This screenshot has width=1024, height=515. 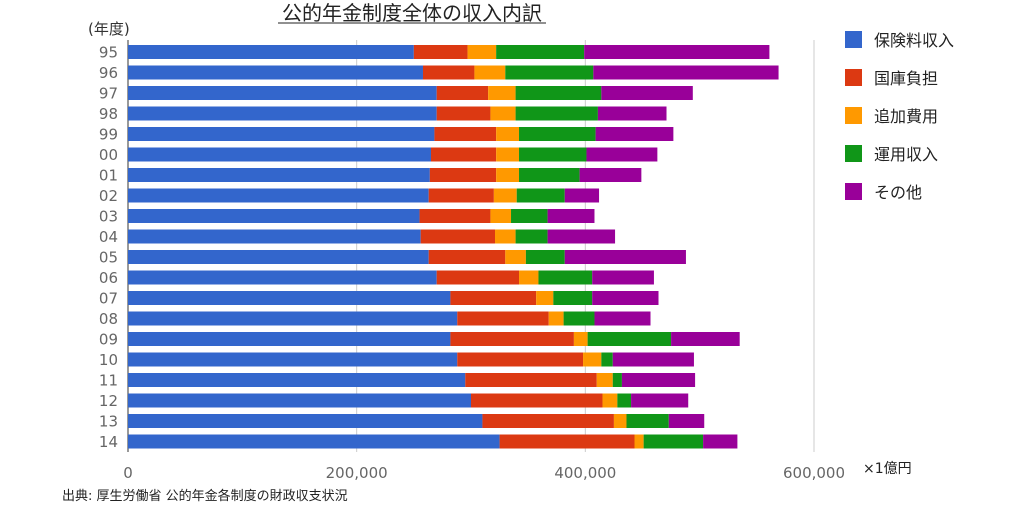 What do you see at coordinates (357, 473) in the screenshot?
I see `x-tick-label: 200,000` at bounding box center [357, 473].